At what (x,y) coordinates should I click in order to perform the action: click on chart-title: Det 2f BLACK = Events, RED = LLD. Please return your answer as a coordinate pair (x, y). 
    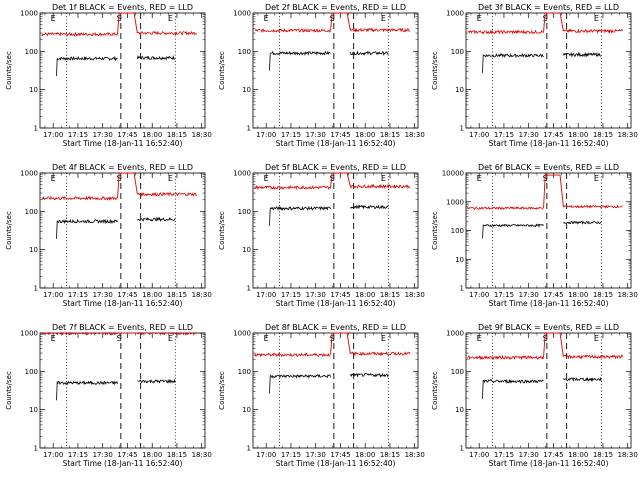
    Looking at the image, I should click on (335, 7).